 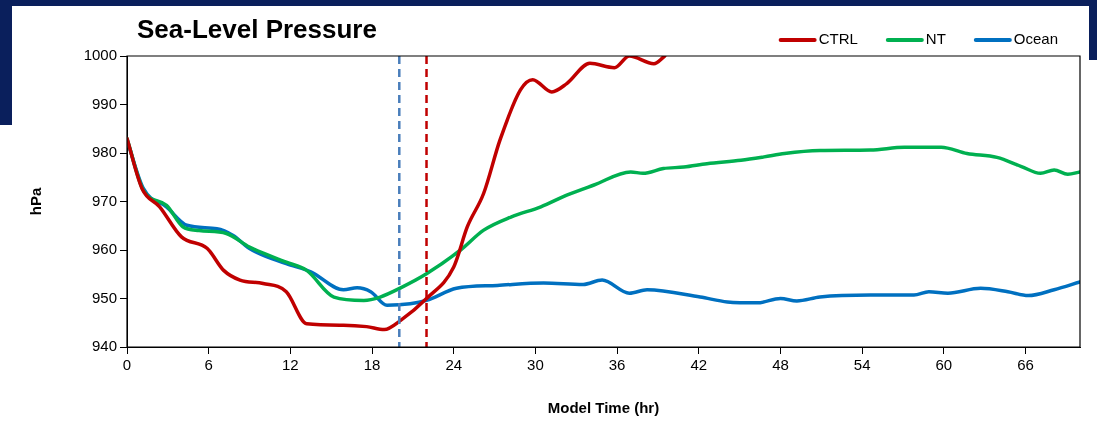 I want to click on y-tick-label: 960, so click(x=104, y=249).